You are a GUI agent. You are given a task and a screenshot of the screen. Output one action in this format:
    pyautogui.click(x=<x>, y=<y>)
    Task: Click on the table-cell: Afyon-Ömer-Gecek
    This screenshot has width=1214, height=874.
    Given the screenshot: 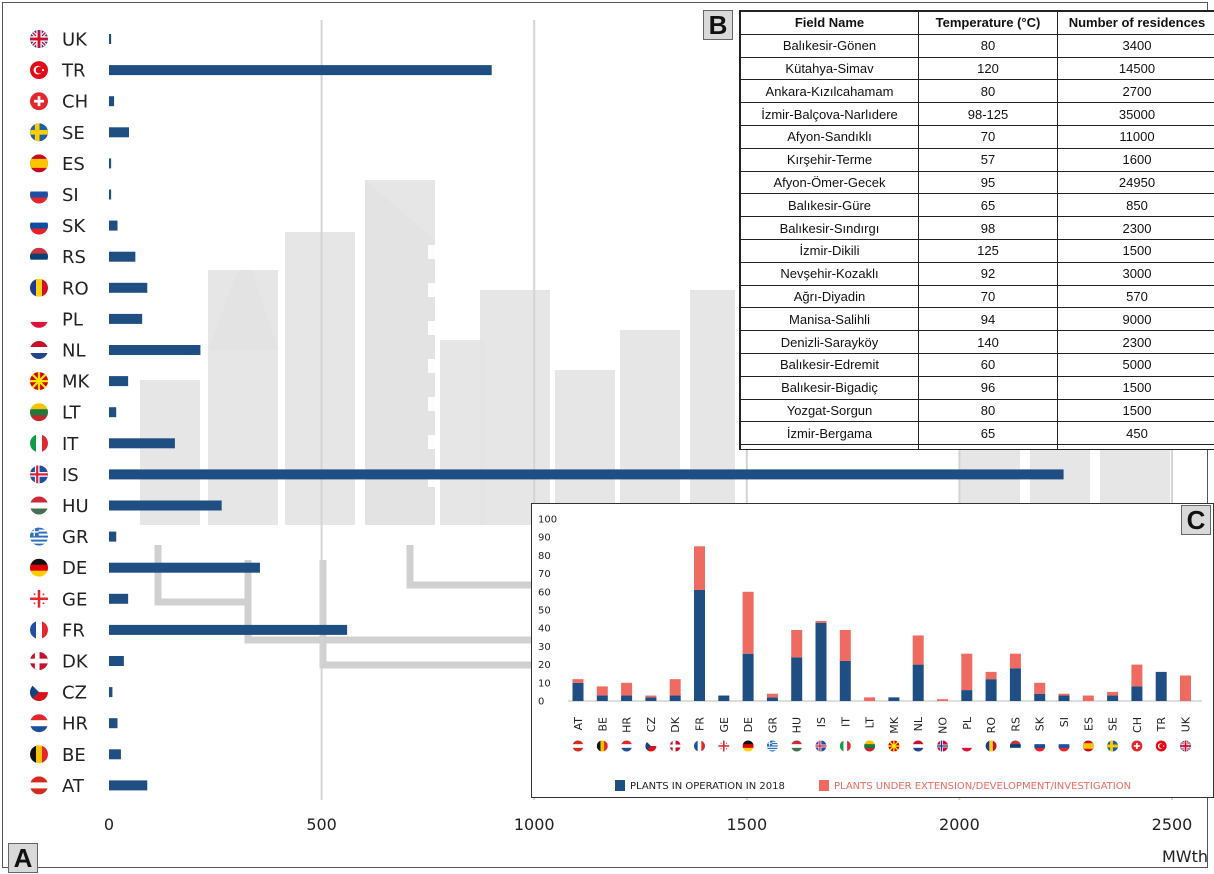 What is the action you would take?
    pyautogui.click(x=830, y=182)
    